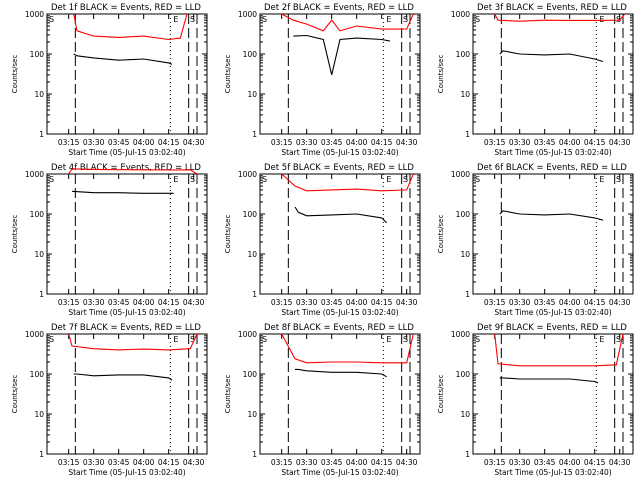 The height and width of the screenshot is (480, 640). Describe the element at coordinates (126, 8) in the screenshot. I see `panel-title: Det 1f BLACK = Events, RED = LLD` at that location.